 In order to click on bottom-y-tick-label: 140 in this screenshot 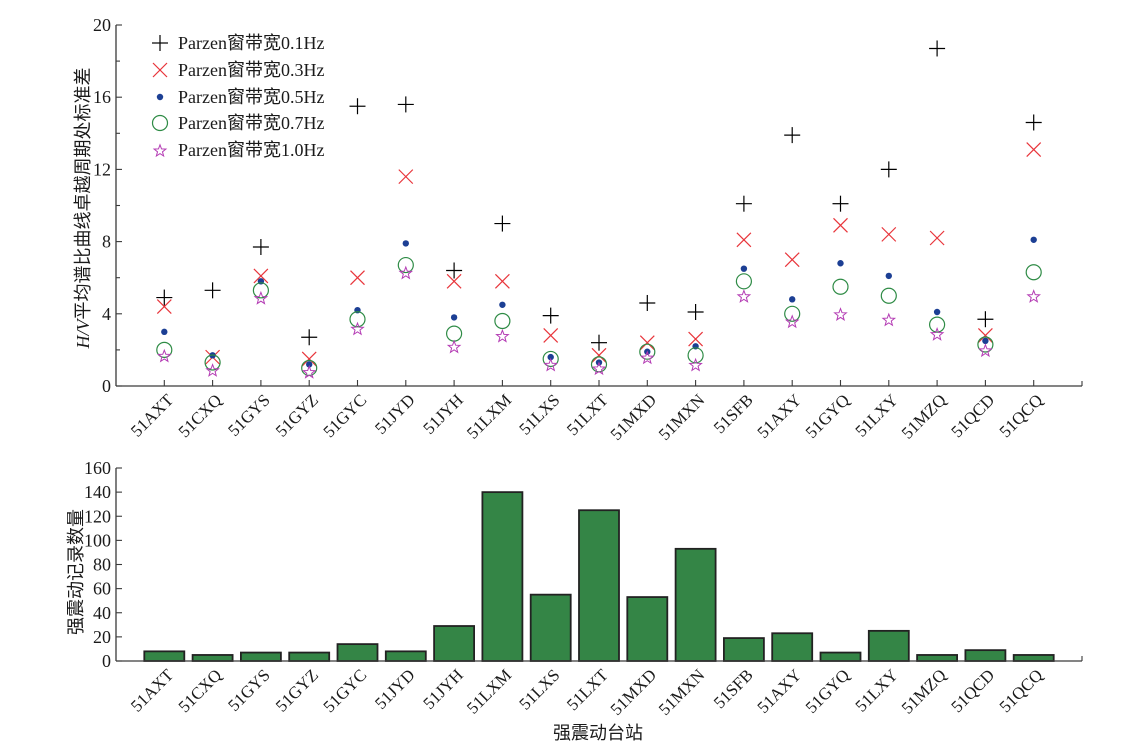, I will do `click(97, 492)`.